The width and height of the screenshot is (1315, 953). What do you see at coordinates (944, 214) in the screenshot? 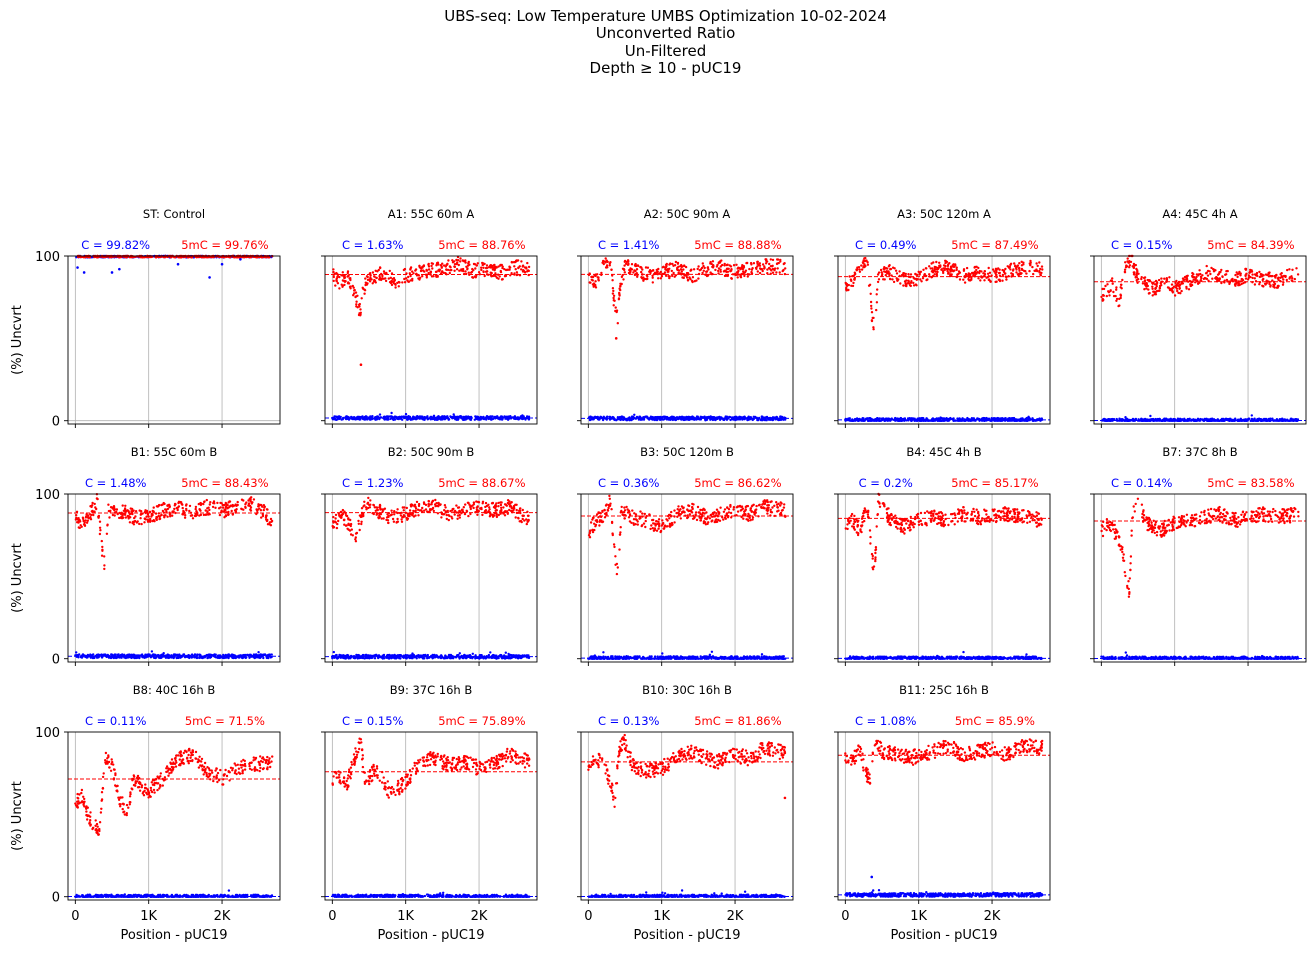
I see `subplot-title: A3: 50C 120m A` at bounding box center [944, 214].